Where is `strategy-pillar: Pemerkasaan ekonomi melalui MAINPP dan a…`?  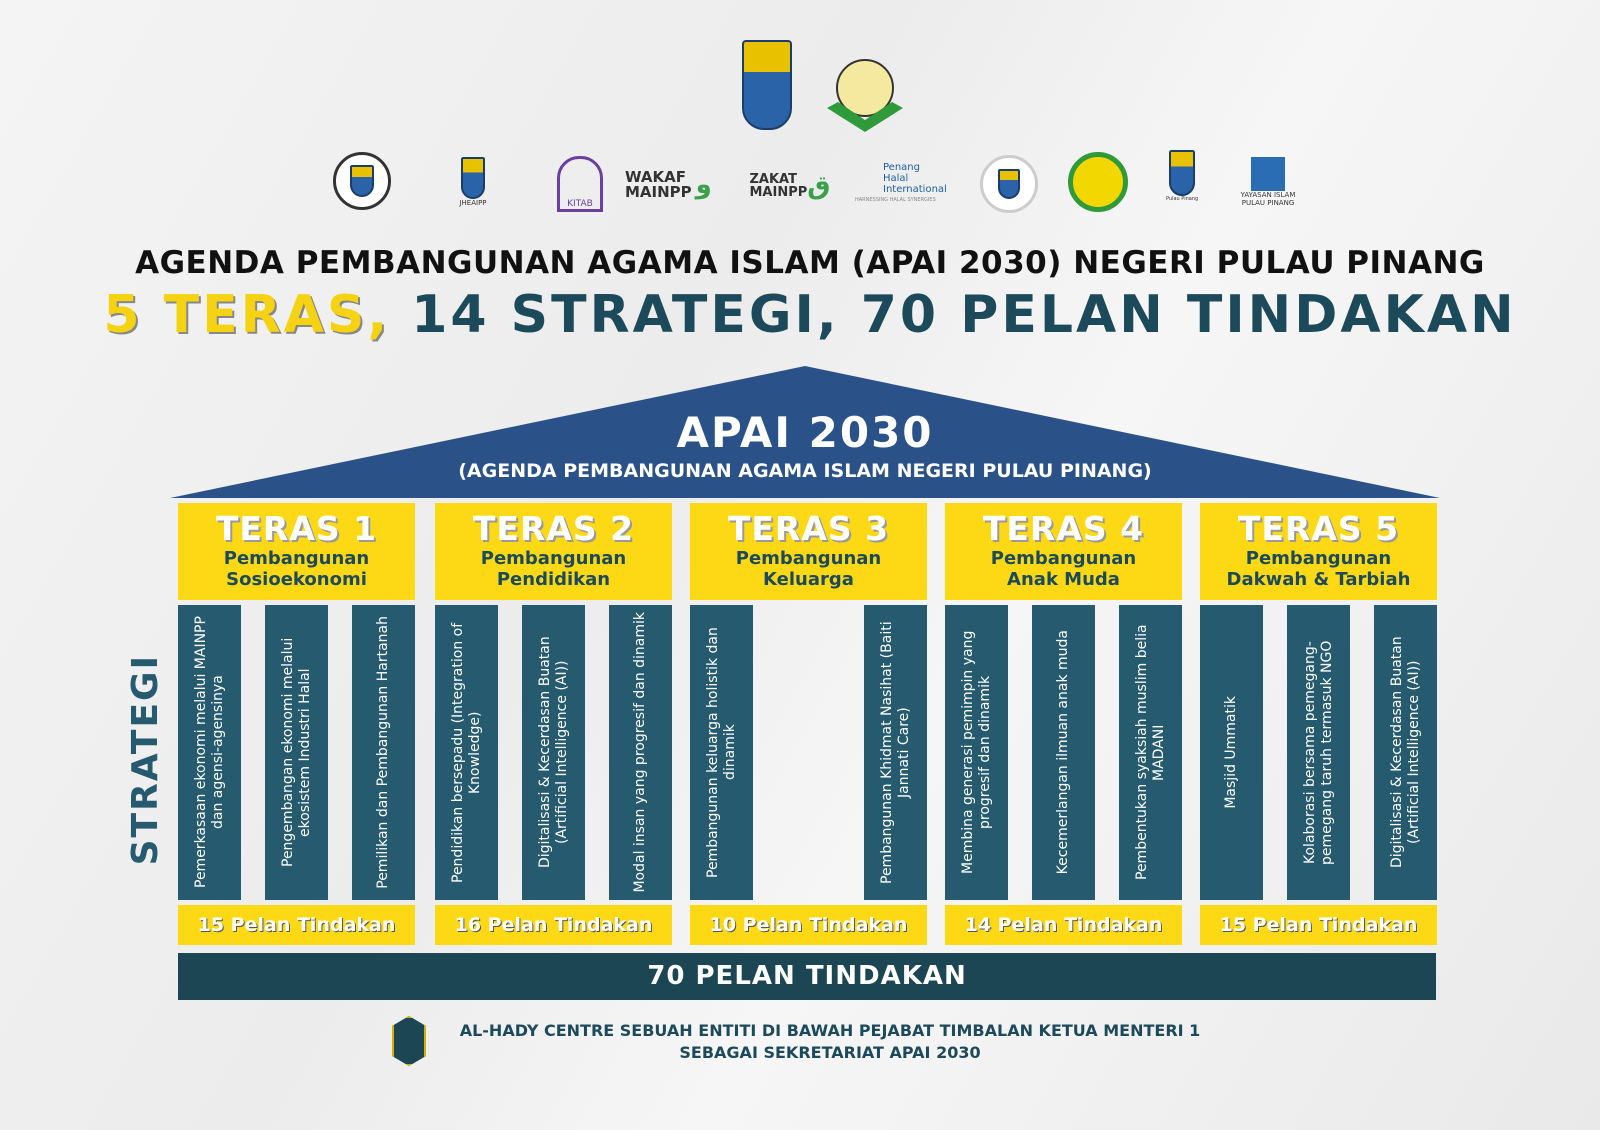
strategy-pillar: Pemerkasaan ekonomi melalui MAINPP dan a… is located at coordinates (209, 752).